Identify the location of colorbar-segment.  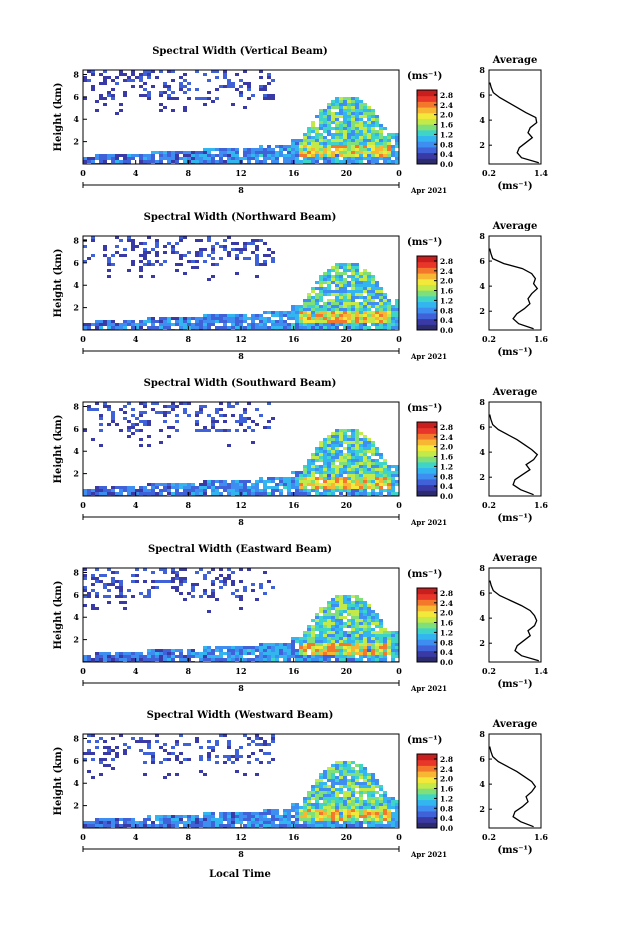
(427, 608).